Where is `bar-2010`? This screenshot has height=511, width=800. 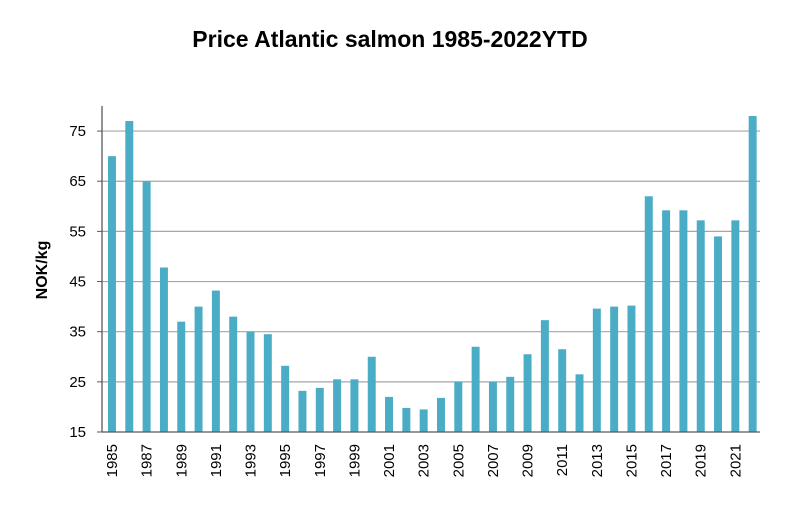 bar-2010 is located at coordinates (544, 376).